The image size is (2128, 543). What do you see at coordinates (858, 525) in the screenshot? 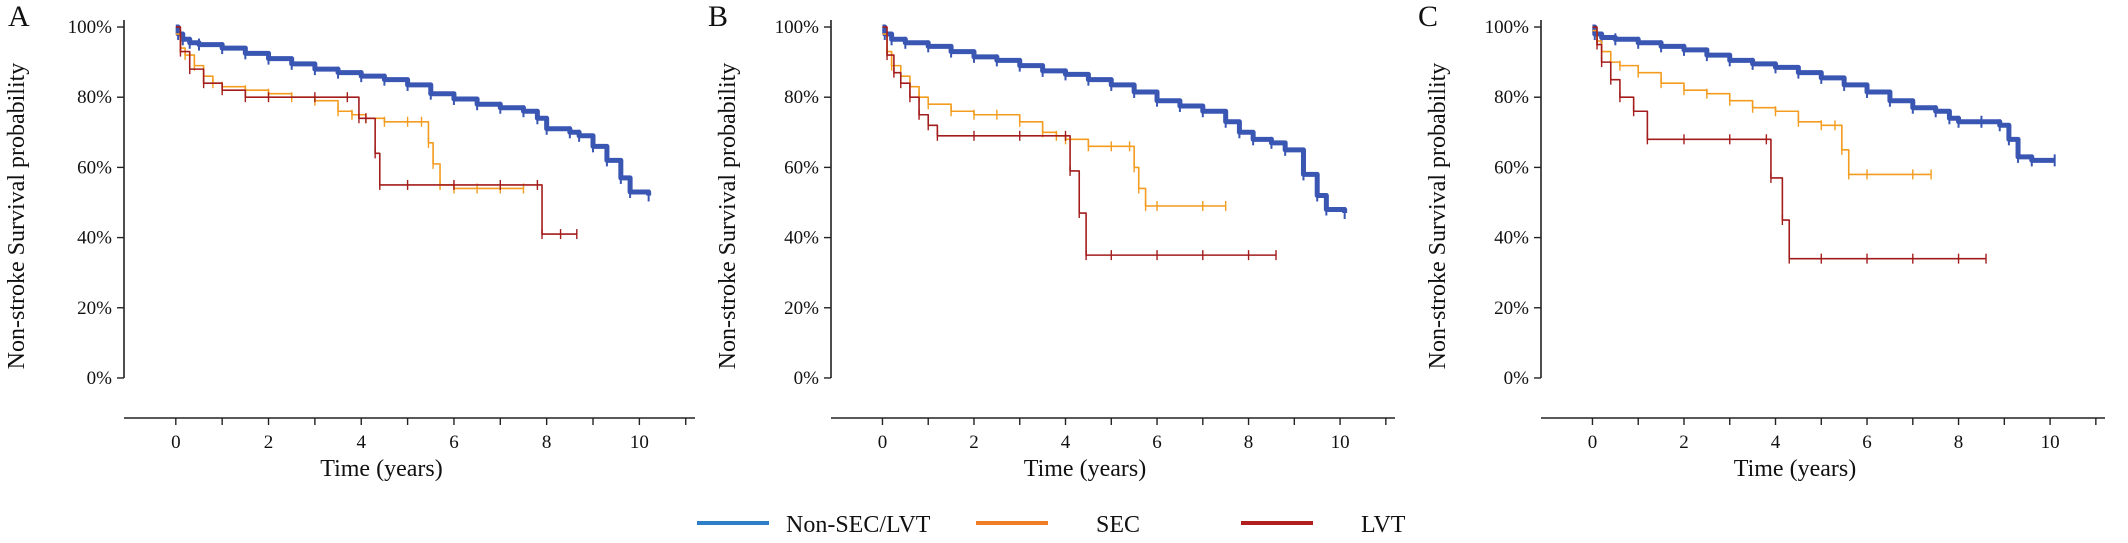
I see `legend-label-non-sec-lvt: Non-SEC/LVT` at bounding box center [858, 525].